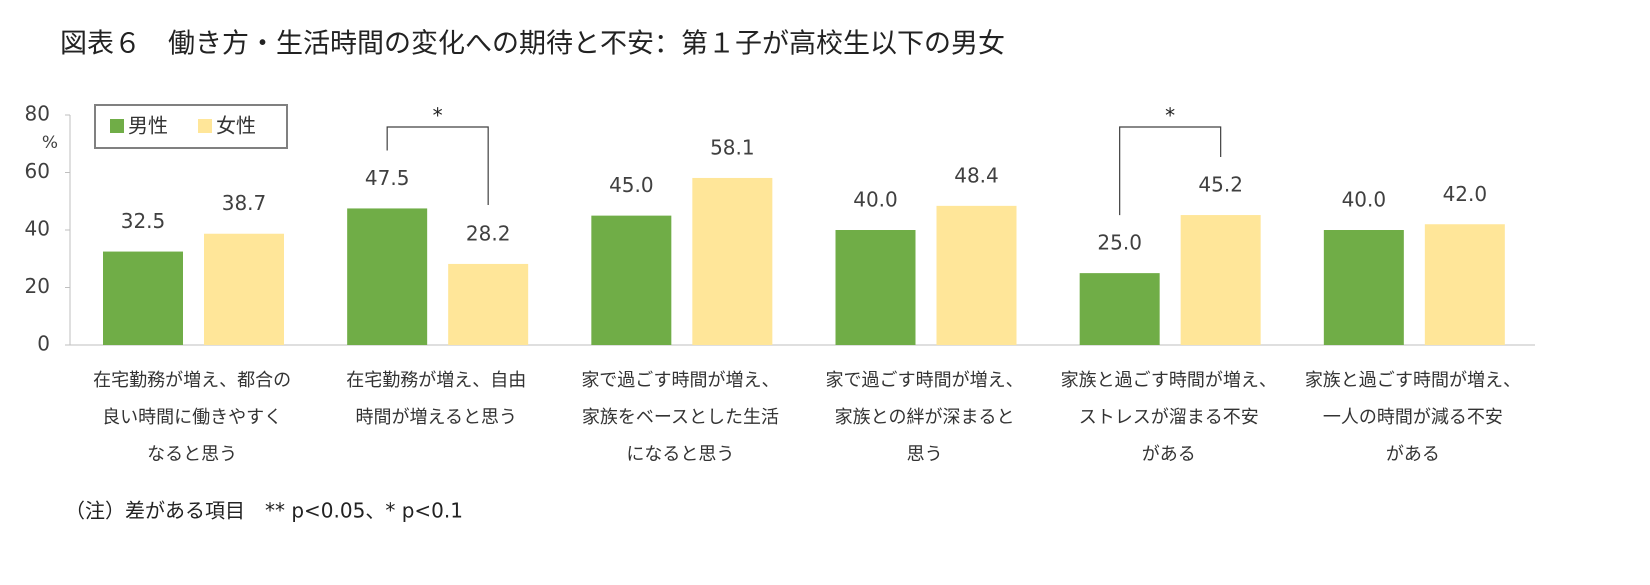 This screenshot has height=585, width=1650. I want to click on value-label: 45.2, so click(1220, 185).